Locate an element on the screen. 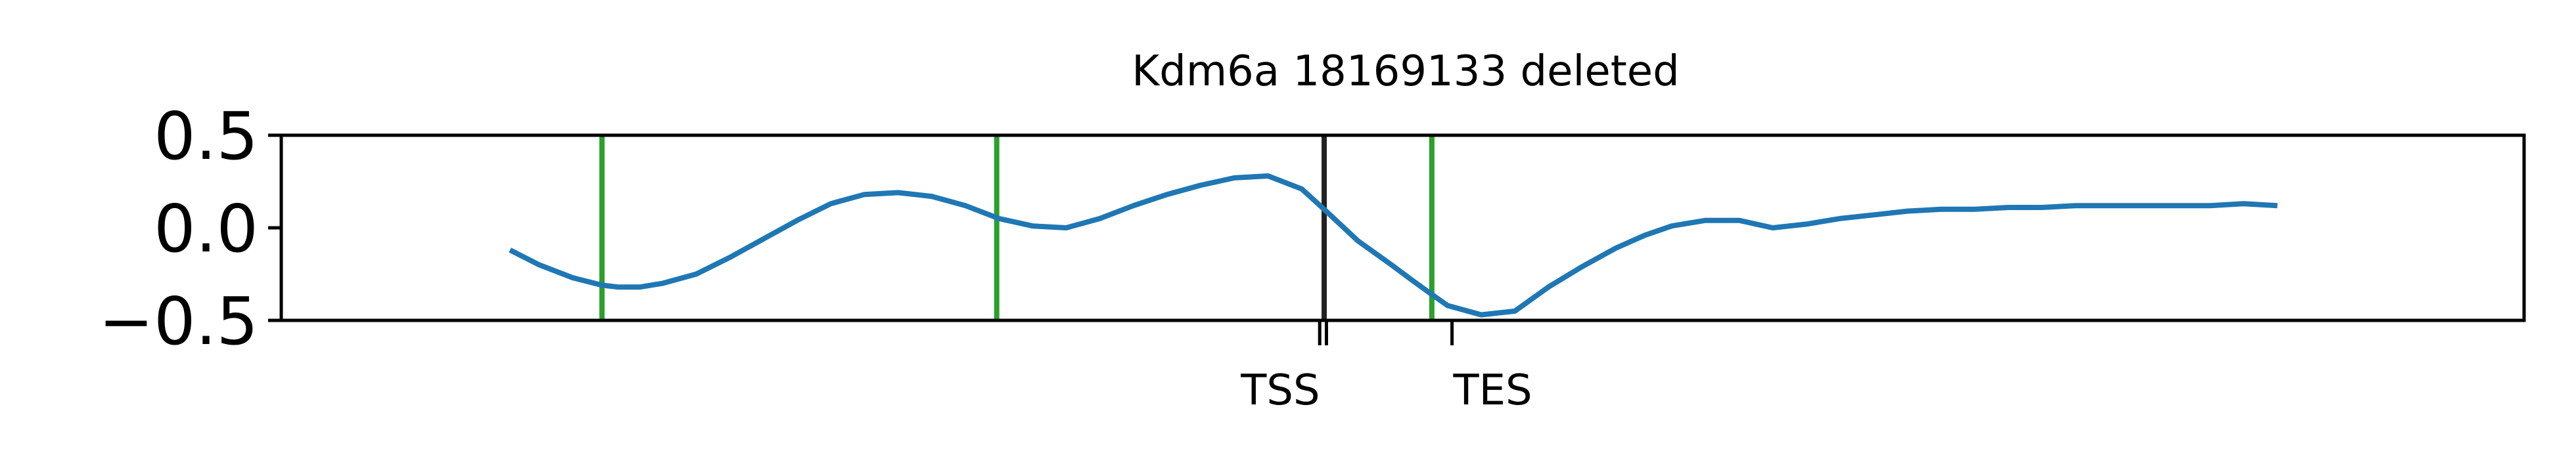  y-axis: 0.5 0.0 −0.5 is located at coordinates (190, 229).